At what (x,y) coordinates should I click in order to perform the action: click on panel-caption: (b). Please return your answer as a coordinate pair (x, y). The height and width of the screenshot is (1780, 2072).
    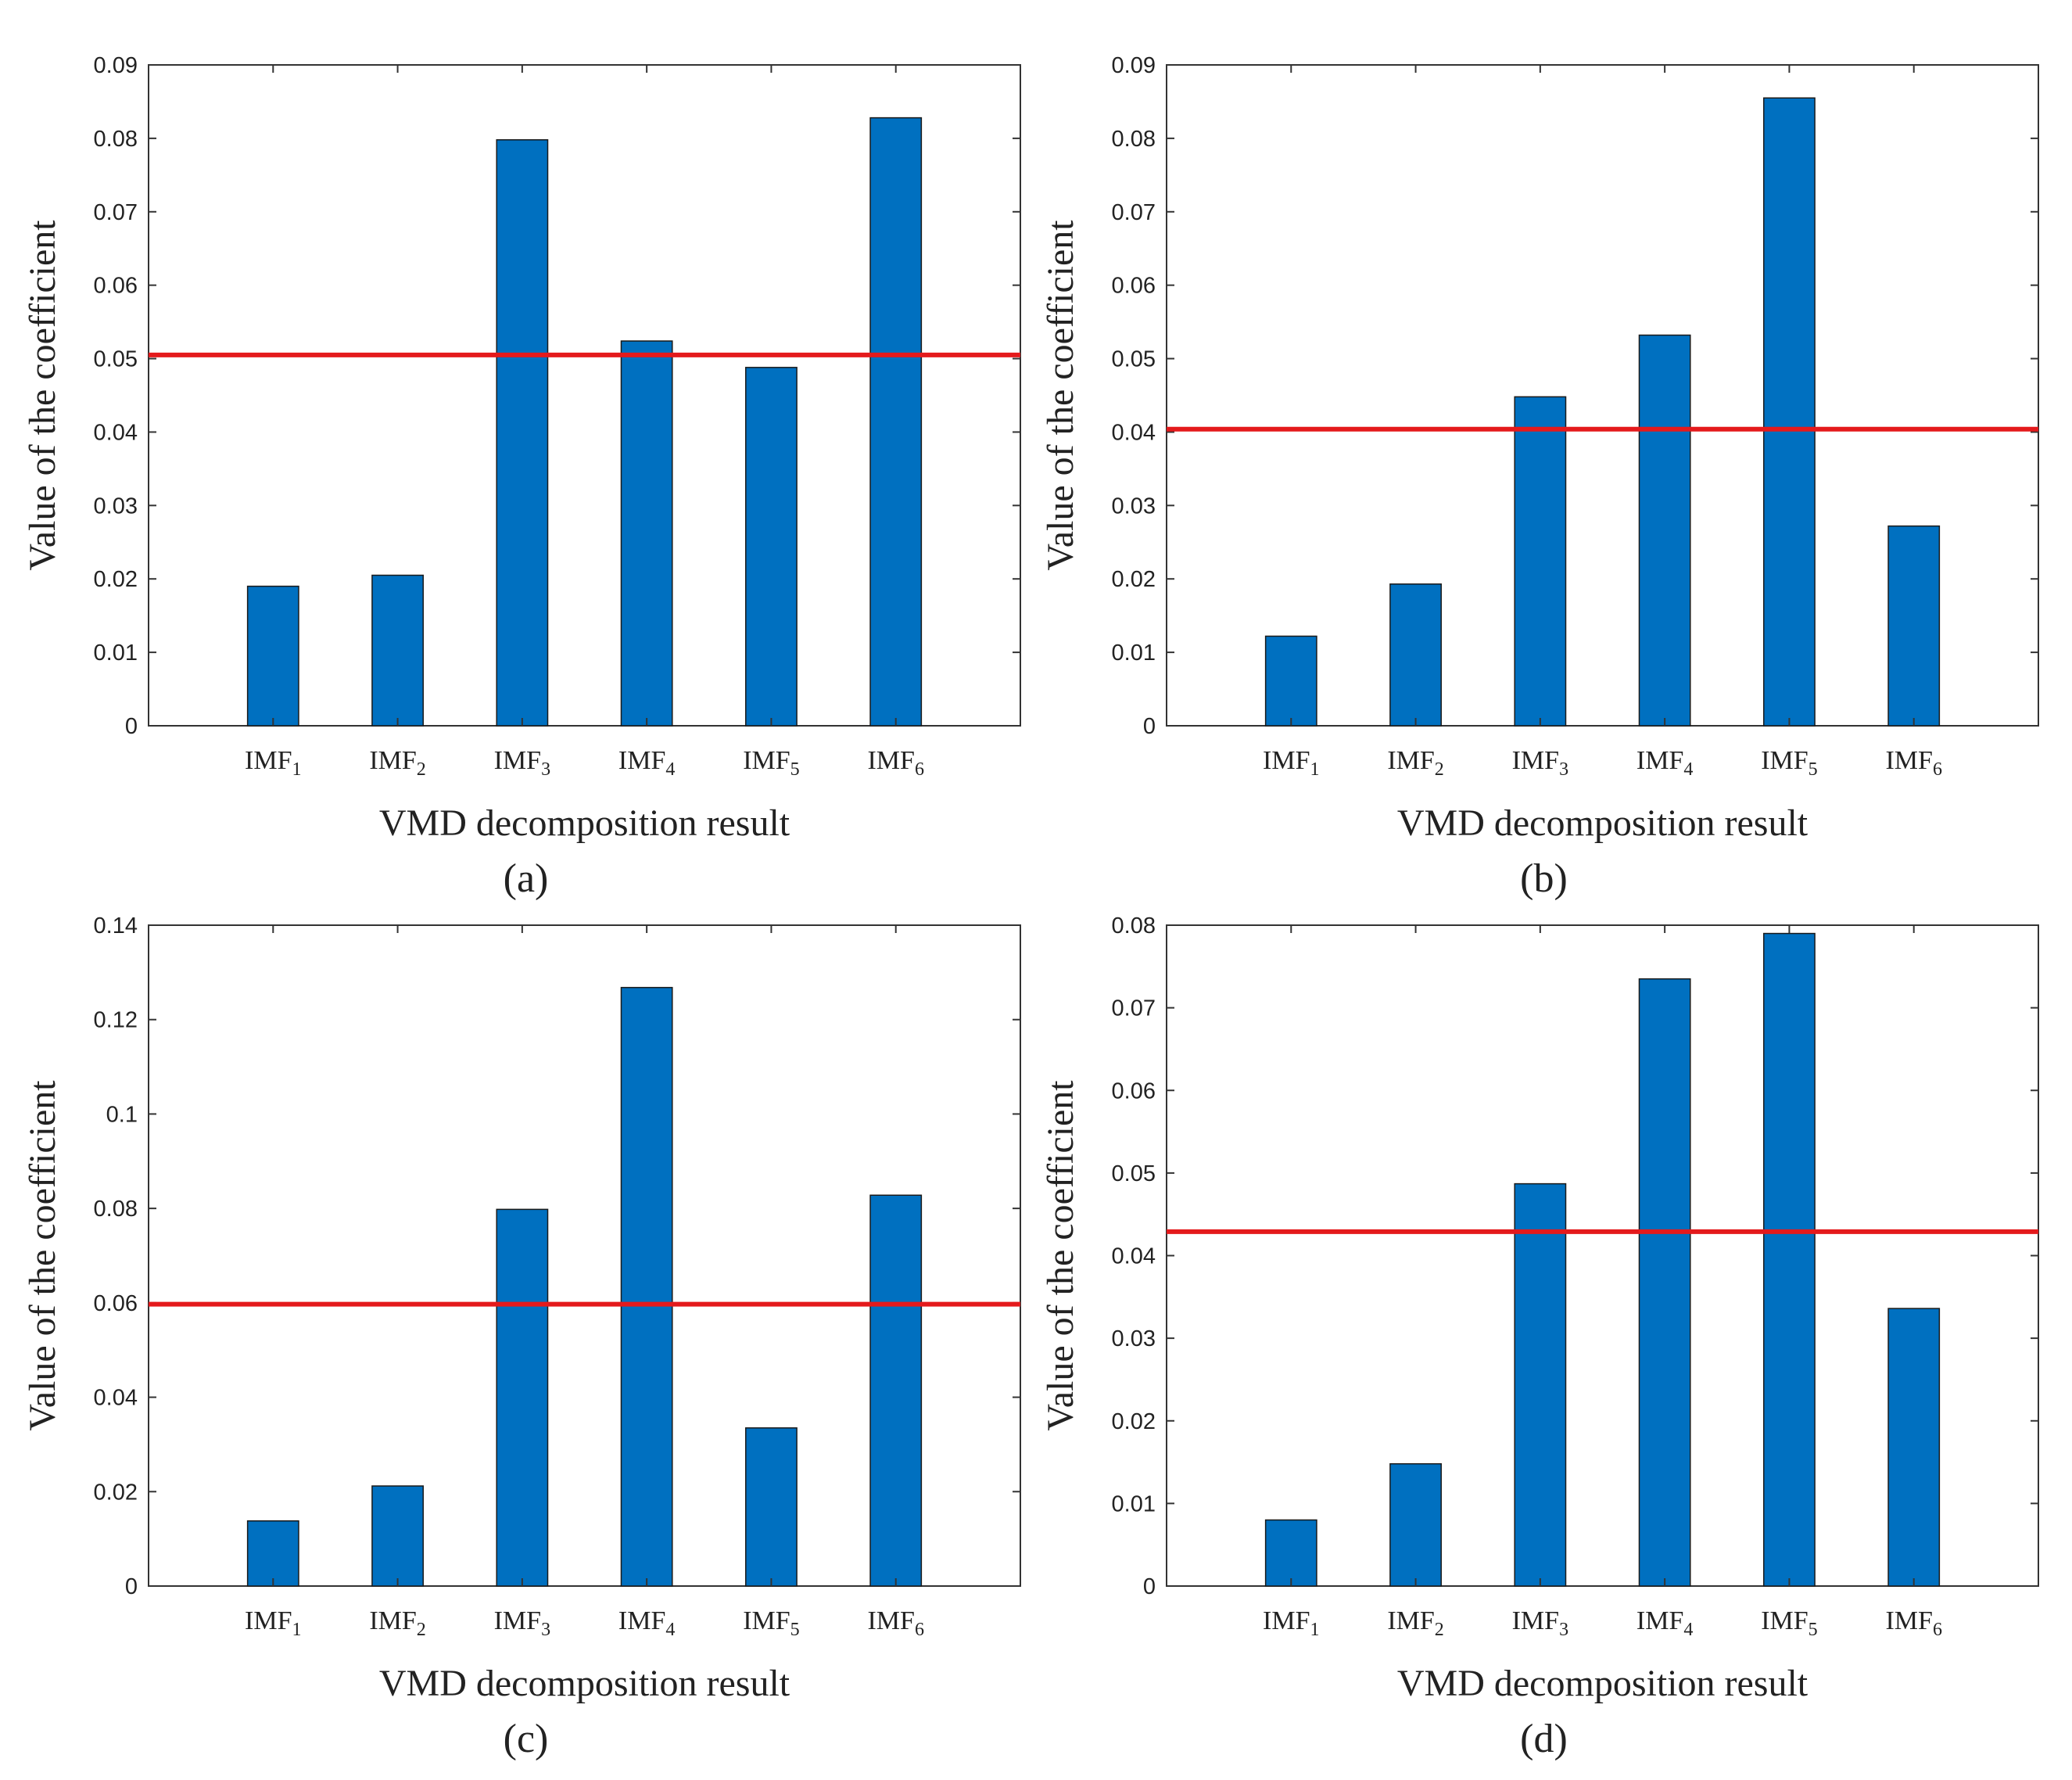
    Looking at the image, I should click on (1544, 878).